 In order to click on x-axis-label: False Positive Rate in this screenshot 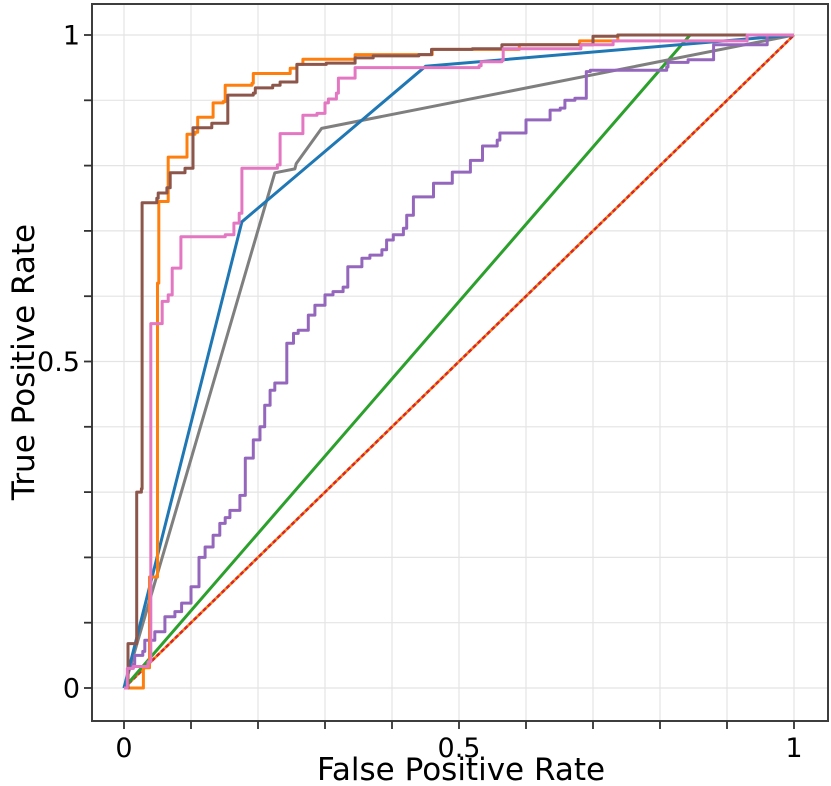, I will do `click(461, 769)`.